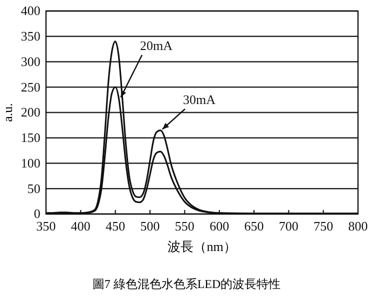 The image size is (373, 296). What do you see at coordinates (30, 86) in the screenshot?
I see `y-tick-label: 250` at bounding box center [30, 86].